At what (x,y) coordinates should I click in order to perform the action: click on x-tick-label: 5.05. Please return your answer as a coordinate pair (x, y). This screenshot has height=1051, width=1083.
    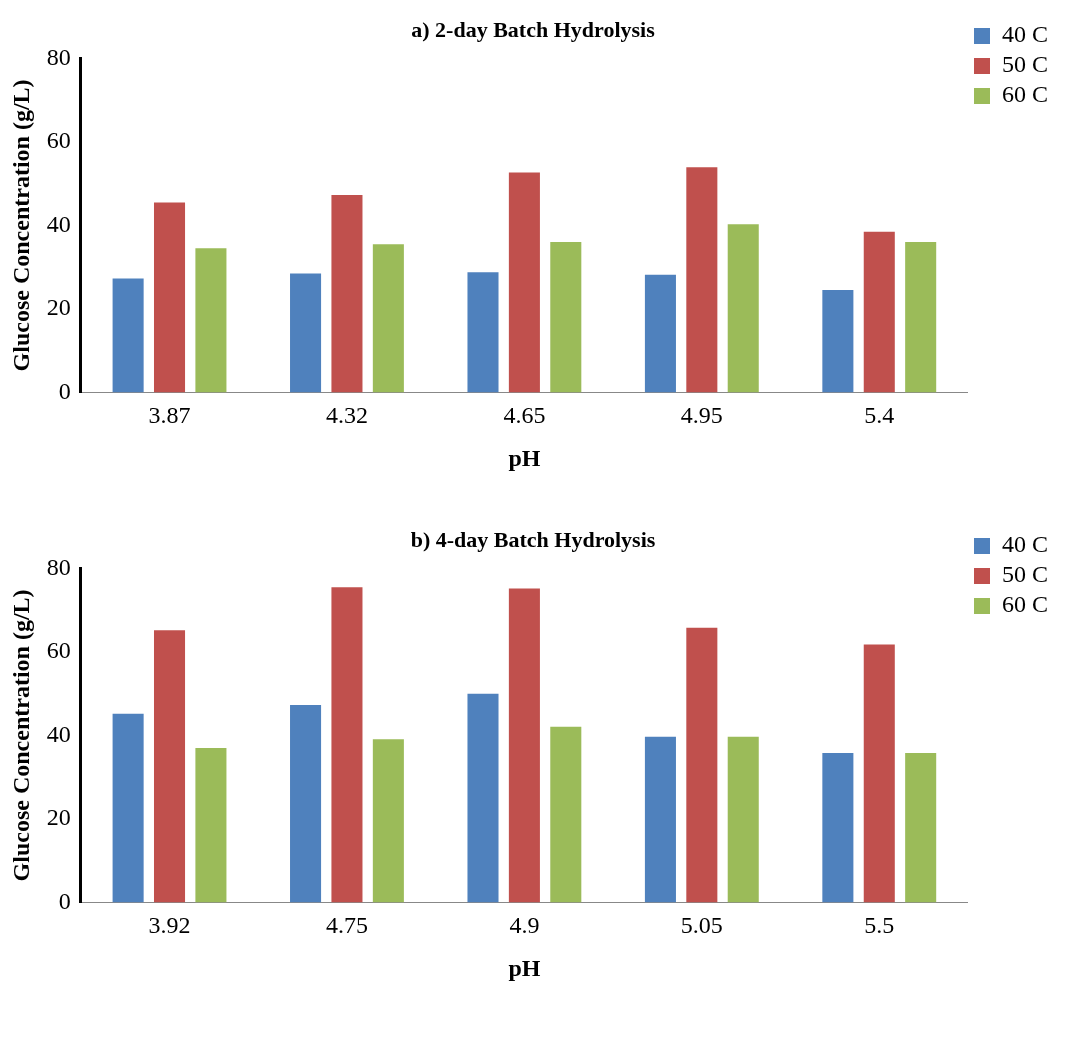
    Looking at the image, I should click on (701, 925).